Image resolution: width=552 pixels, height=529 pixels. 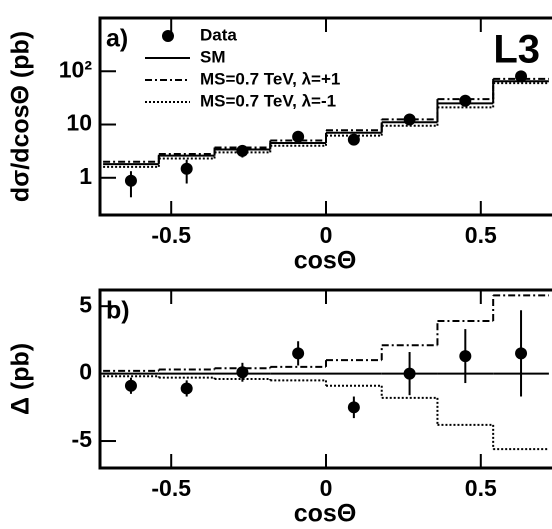 I want to click on y-axis-label: Δ (pb), so click(x=21, y=379).